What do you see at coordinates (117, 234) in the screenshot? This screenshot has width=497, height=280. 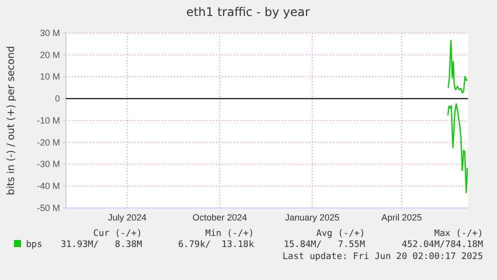 I see `text: Cur (-/+)` at bounding box center [117, 234].